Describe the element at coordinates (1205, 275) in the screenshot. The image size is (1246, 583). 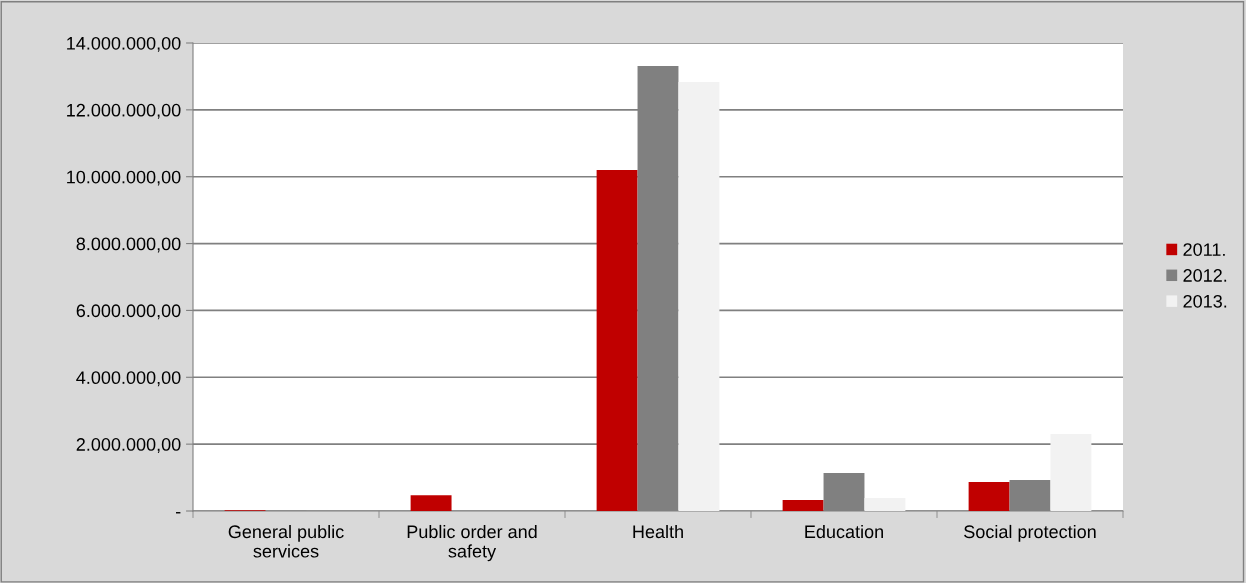
I see `legend-label: 2012.` at that location.